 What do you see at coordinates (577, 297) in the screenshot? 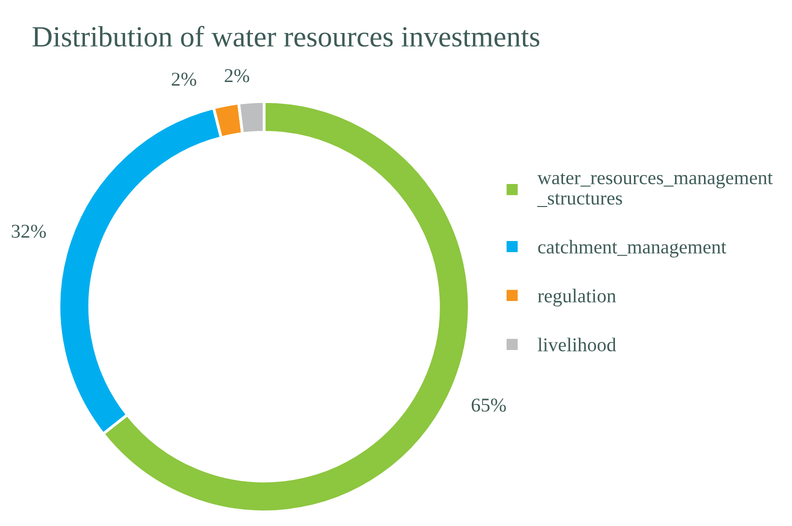
I see `legend-label: regulation` at bounding box center [577, 297].